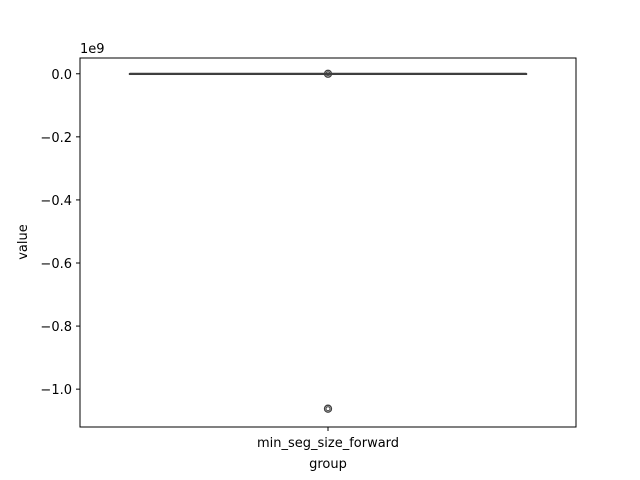  Describe the element at coordinates (56, 201) in the screenshot. I see `y-tick-label: −0.4` at that location.